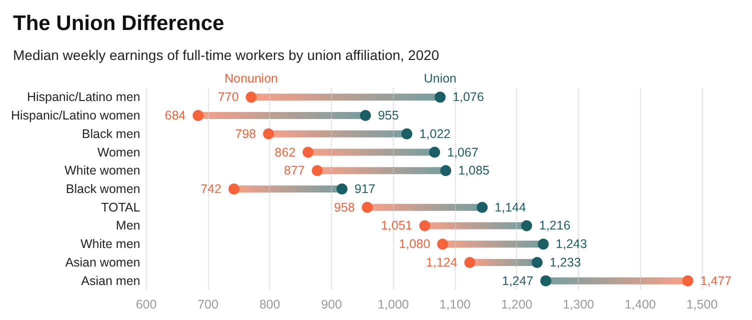 The height and width of the screenshot is (320, 752). What do you see at coordinates (128, 225) in the screenshot?
I see `y-tick-label: Men` at bounding box center [128, 225].